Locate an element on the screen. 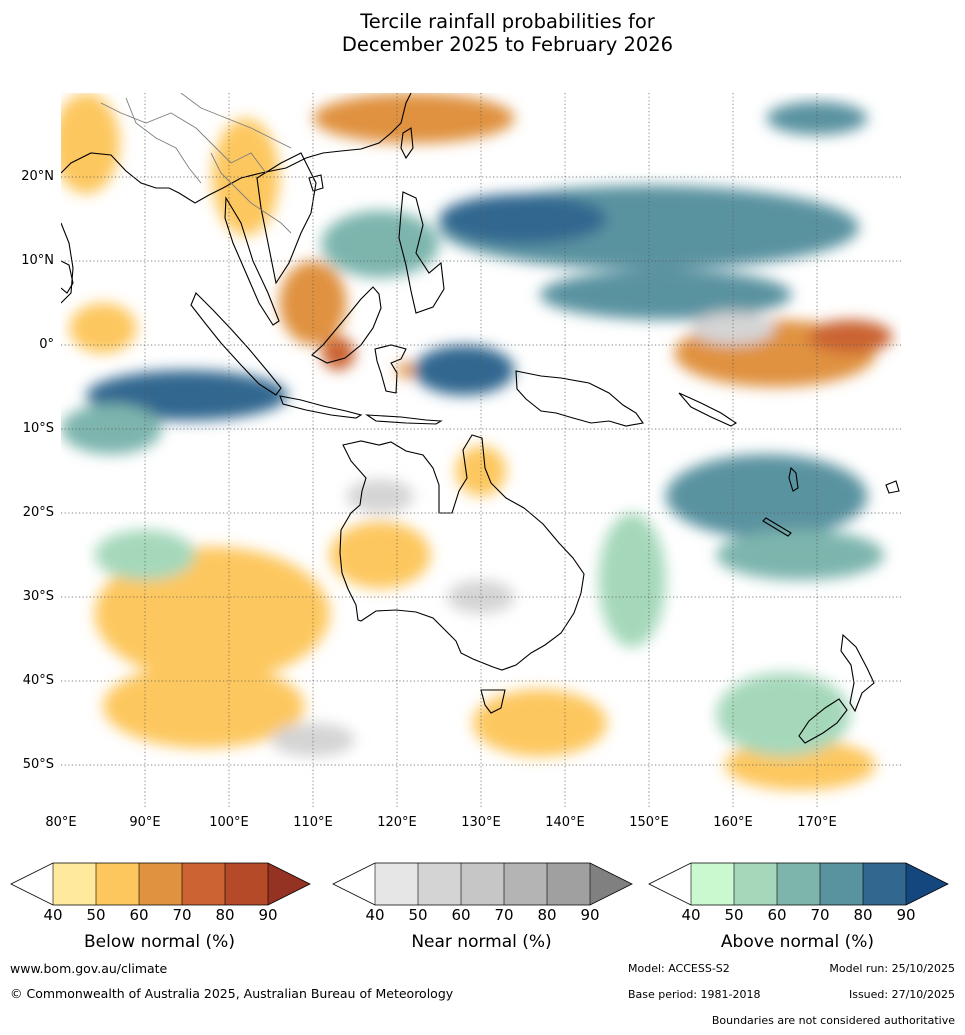  longitude-label: 170°E is located at coordinates (817, 822).